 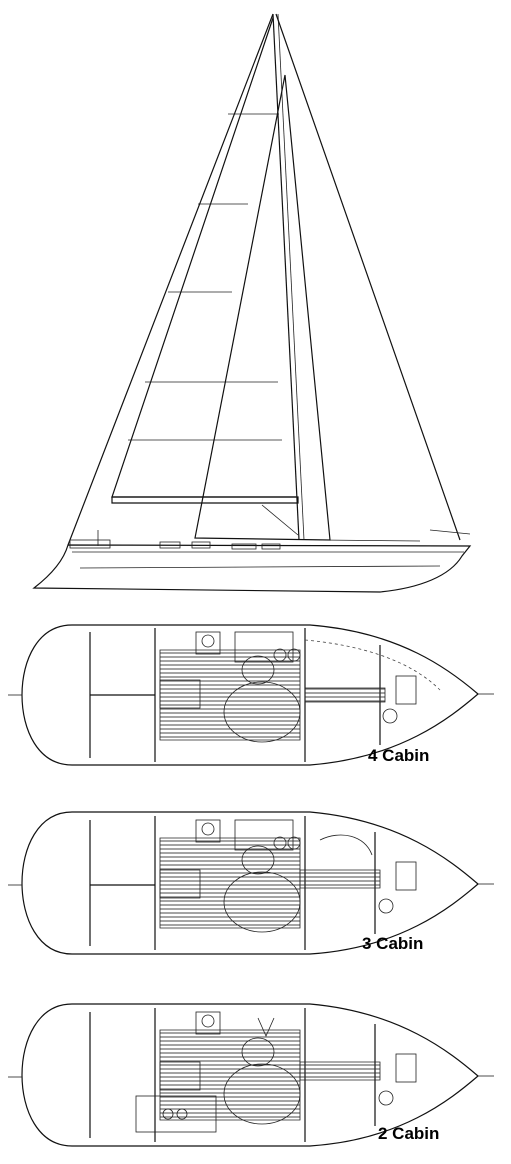 What do you see at coordinates (286, 277) in the screenshot?
I see `mast` at bounding box center [286, 277].